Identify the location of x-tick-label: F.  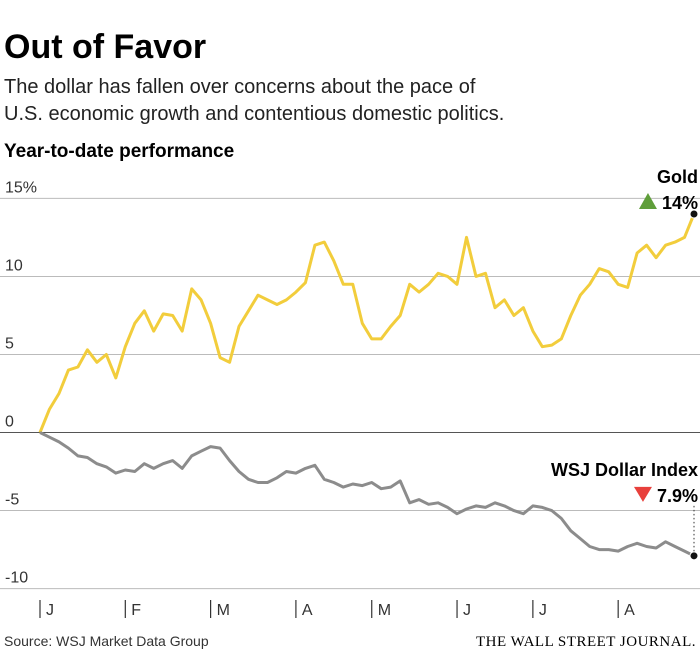
(136, 610).